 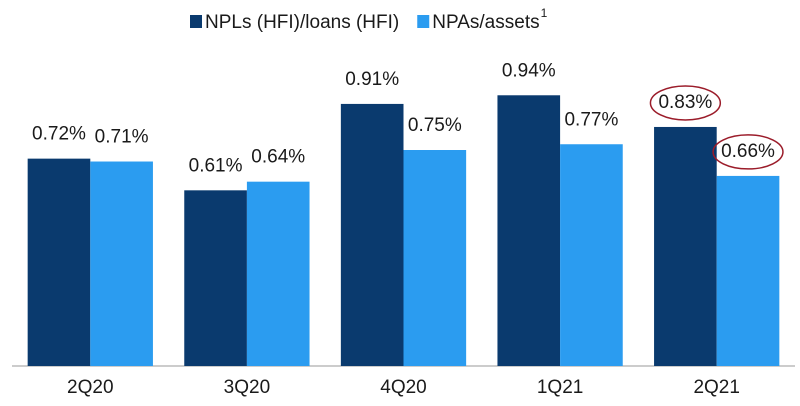 I want to click on x-tick-label: 2Q20, so click(x=90, y=387).